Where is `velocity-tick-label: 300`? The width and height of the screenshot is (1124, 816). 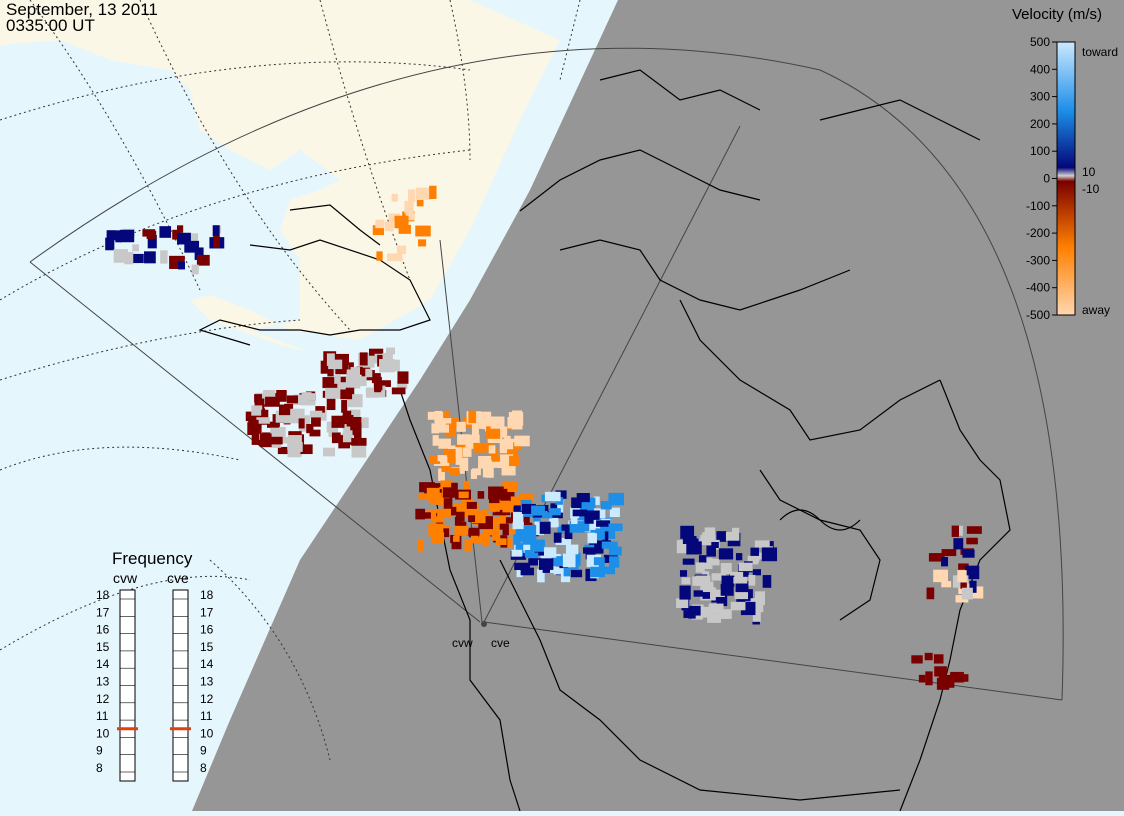 velocity-tick-label: 300 is located at coordinates (1040, 97).